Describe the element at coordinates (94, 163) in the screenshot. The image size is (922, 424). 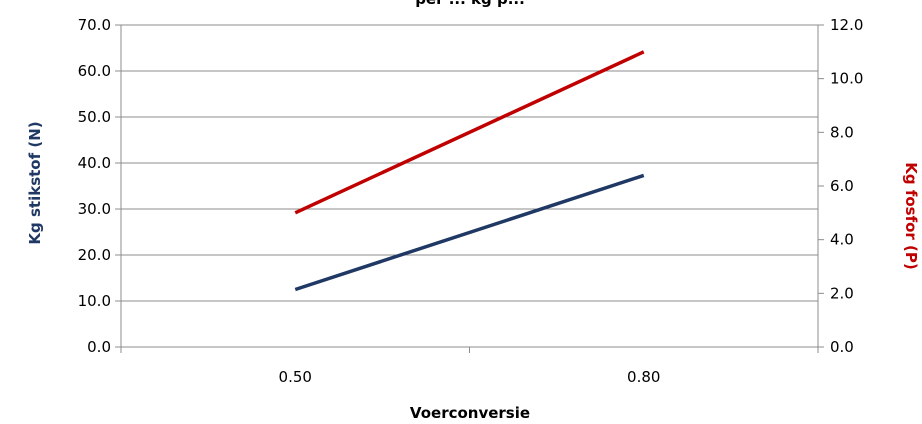
I see `left-tick-label: 40.0` at that location.